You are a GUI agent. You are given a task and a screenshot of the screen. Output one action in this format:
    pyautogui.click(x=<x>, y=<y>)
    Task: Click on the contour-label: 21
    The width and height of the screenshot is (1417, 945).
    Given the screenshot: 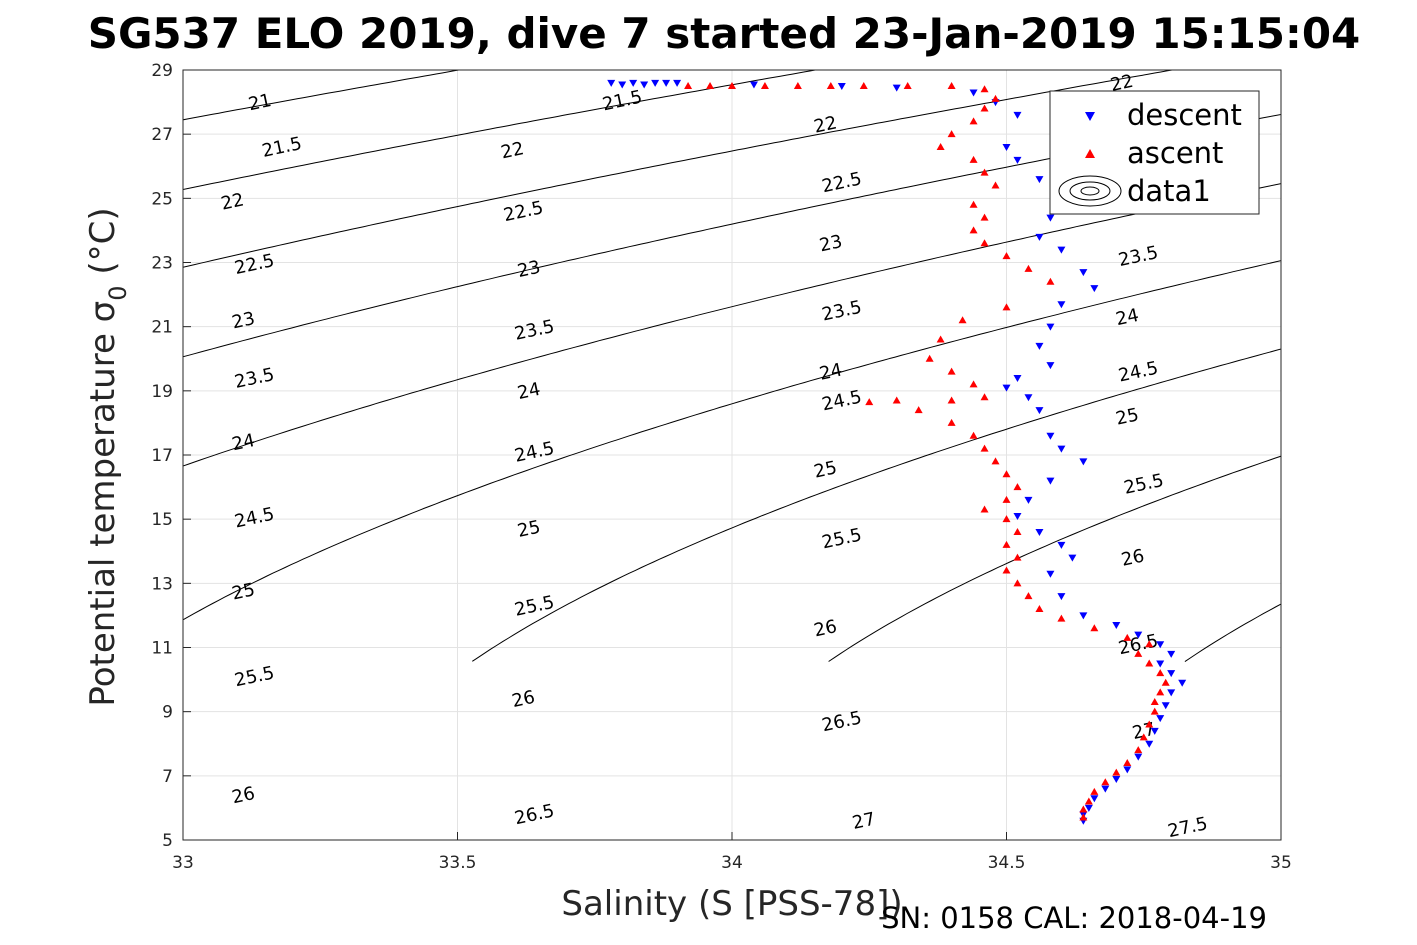 What is the action you would take?
    pyautogui.click(x=260, y=102)
    